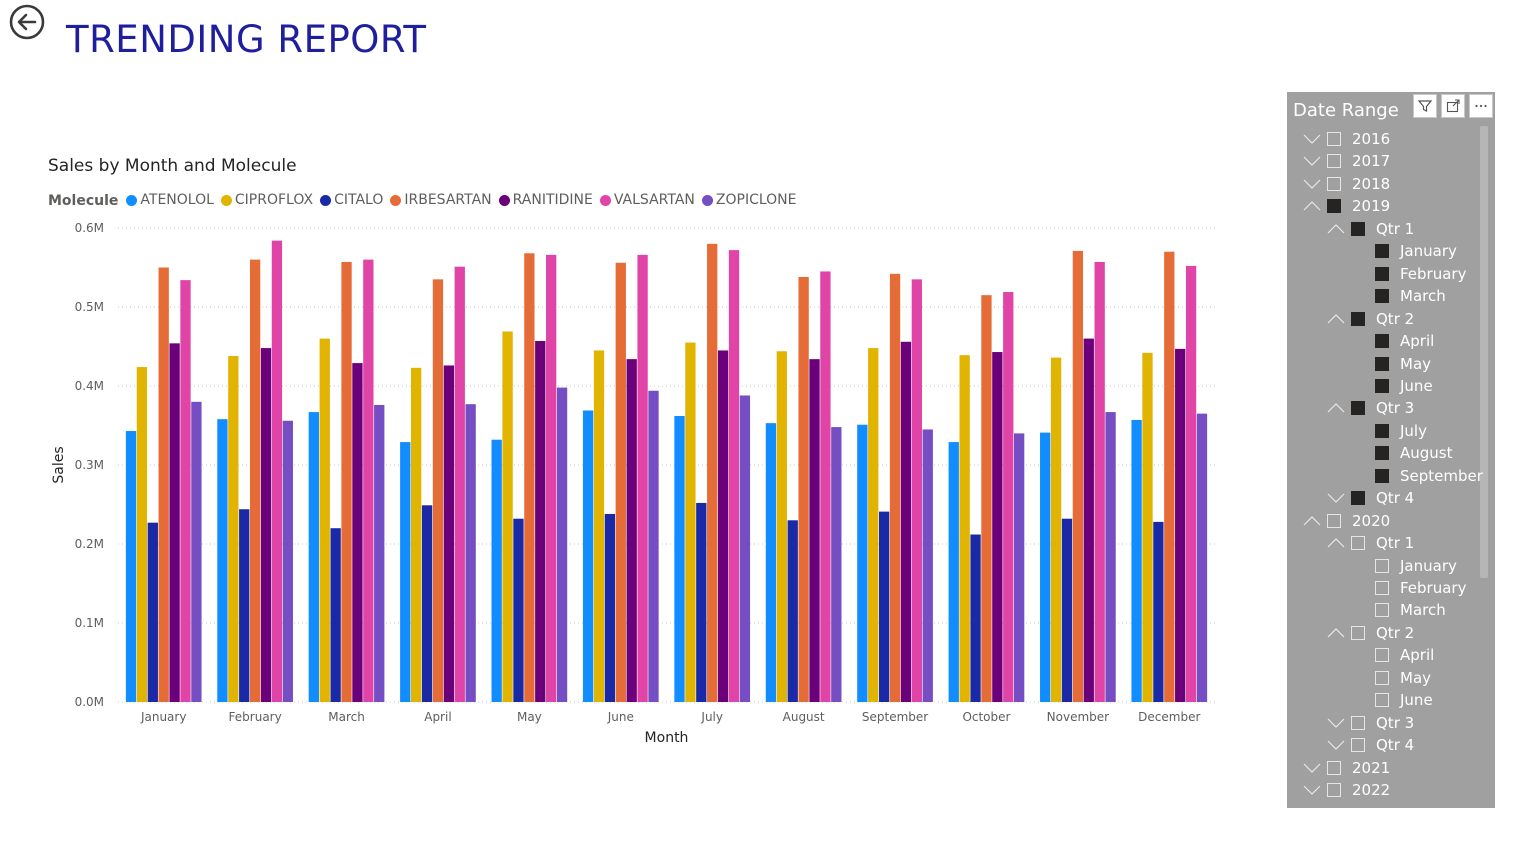 The image size is (1517, 844). I want to click on legend-item: ZOPICLONE, so click(749, 200).